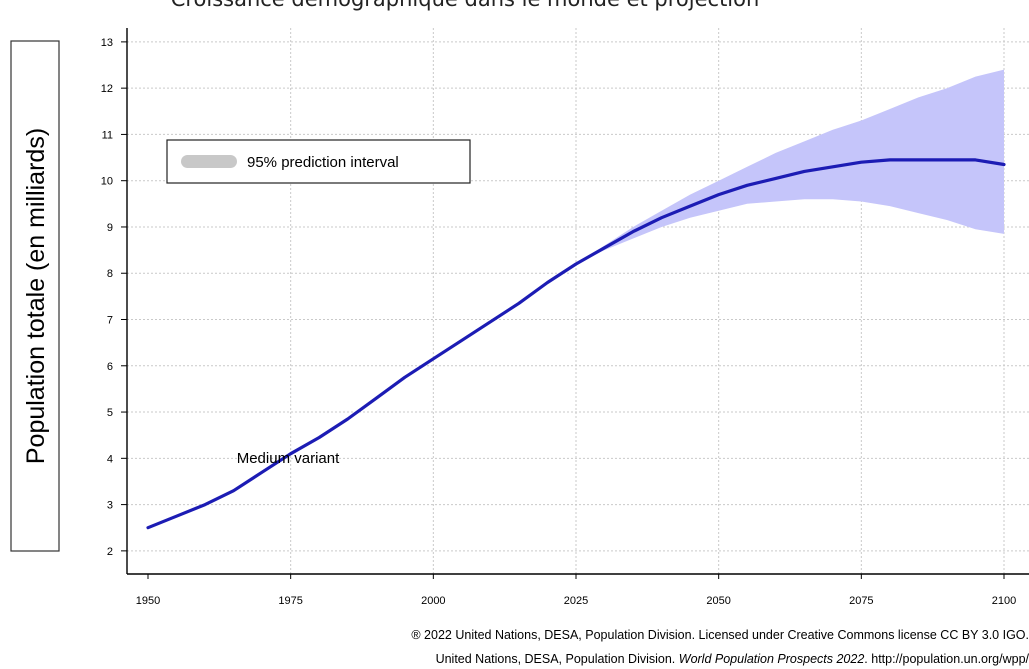 Image resolution: width=1029 pixels, height=669 pixels. What do you see at coordinates (576, 590) in the screenshot?
I see `x-axis-ticks: 1950 1975 2000 2025 2050 2075 2100` at bounding box center [576, 590].